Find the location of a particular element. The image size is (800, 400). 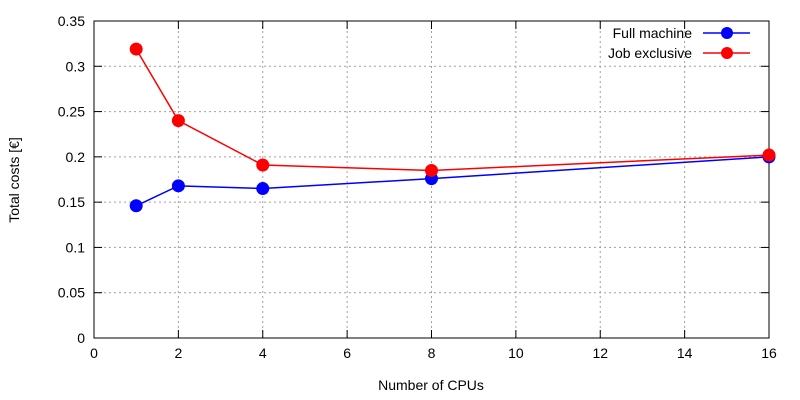

x-tick-label: 6 is located at coordinates (347, 353).